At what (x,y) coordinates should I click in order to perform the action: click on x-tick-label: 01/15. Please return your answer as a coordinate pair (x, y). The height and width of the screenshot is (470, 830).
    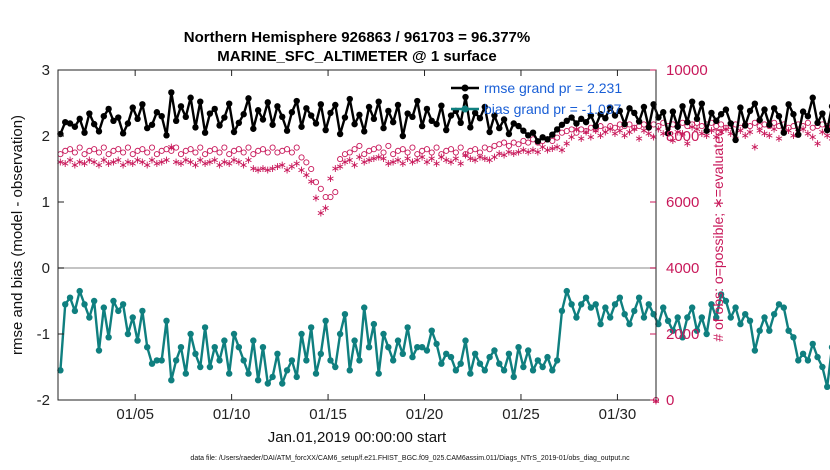
    Looking at the image, I should click on (328, 414).